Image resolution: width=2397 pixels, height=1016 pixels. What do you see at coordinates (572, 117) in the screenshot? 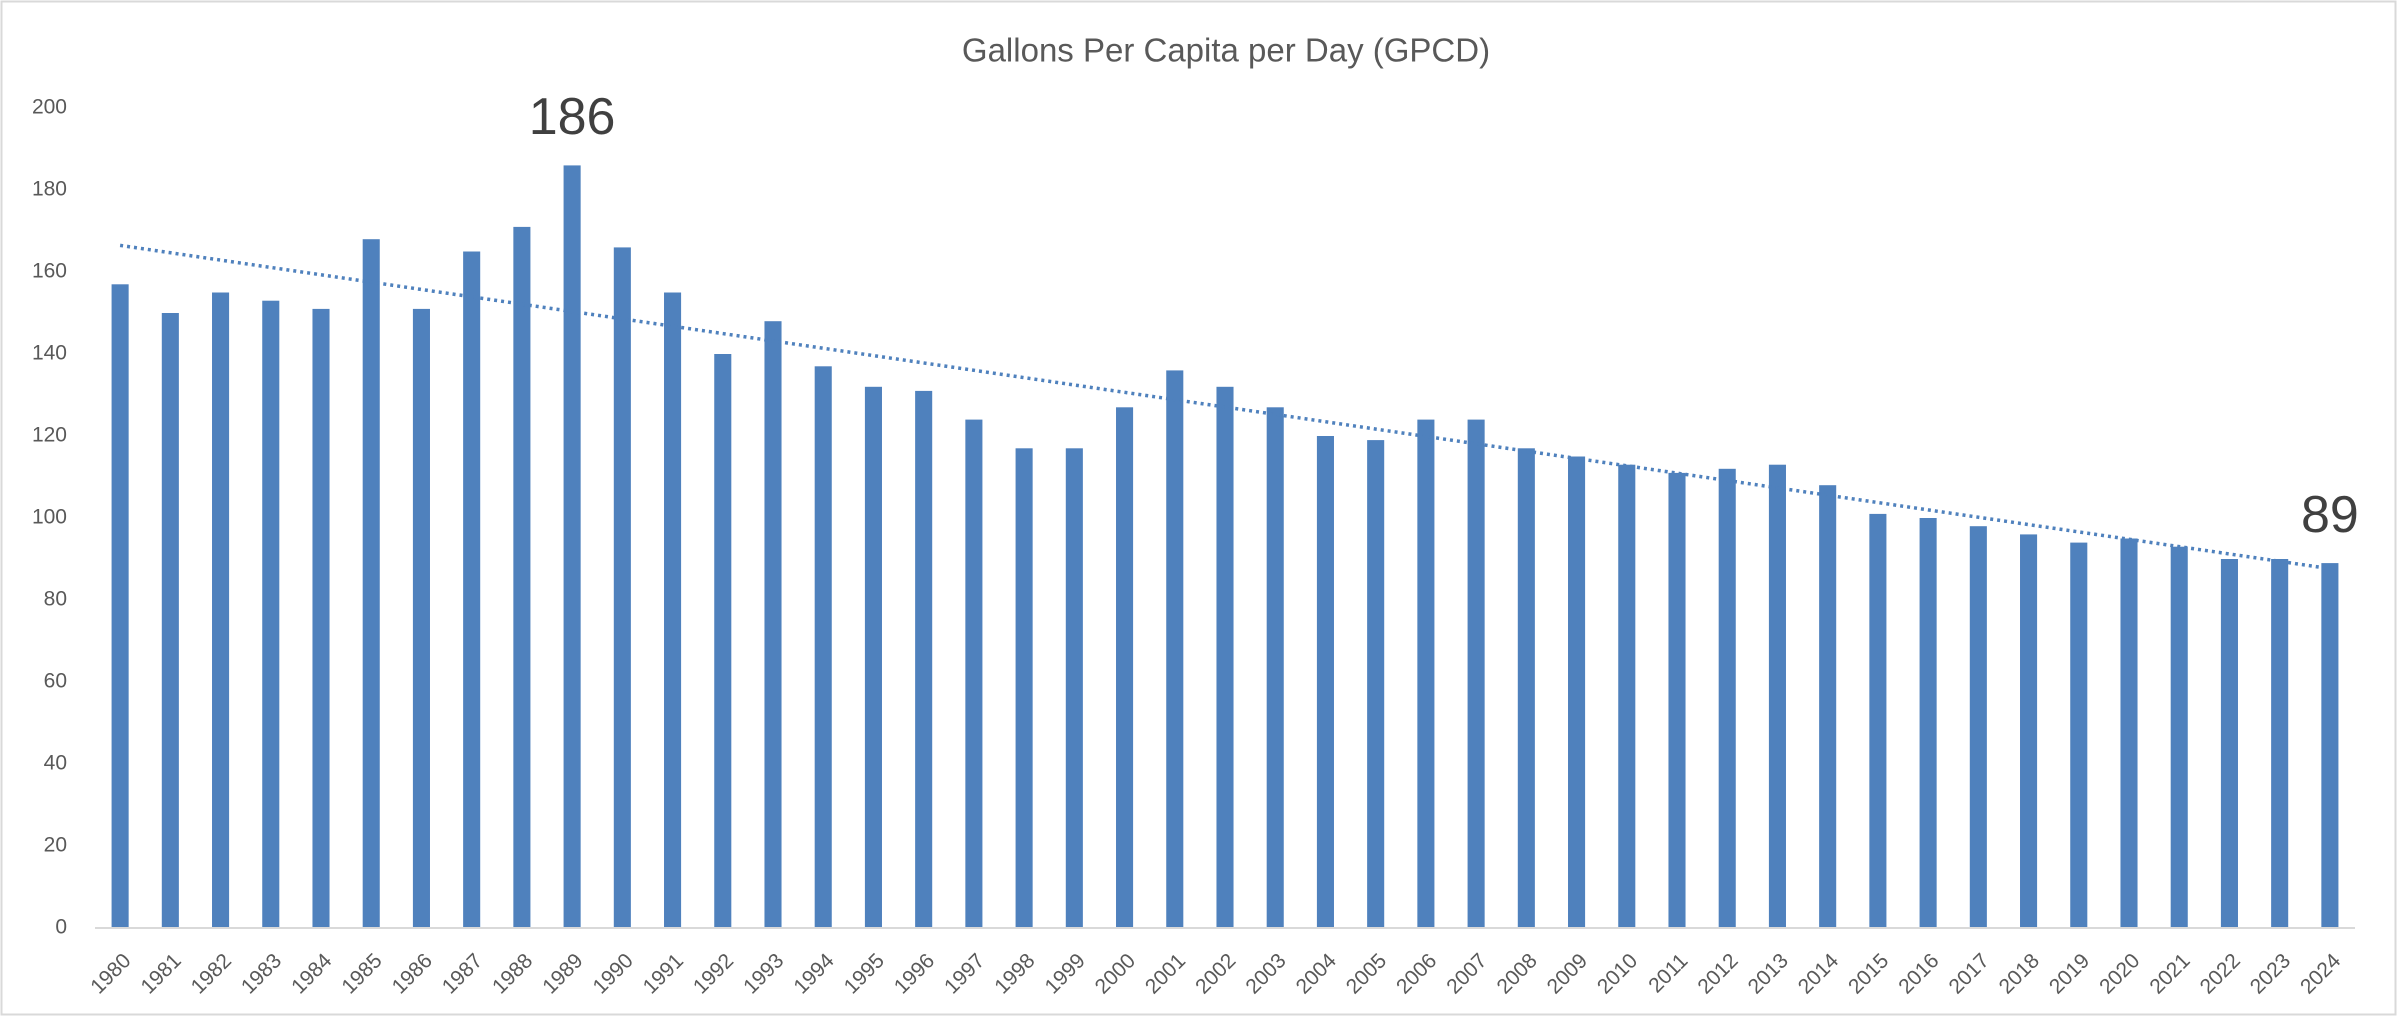
I see `annotation: 186` at bounding box center [572, 117].